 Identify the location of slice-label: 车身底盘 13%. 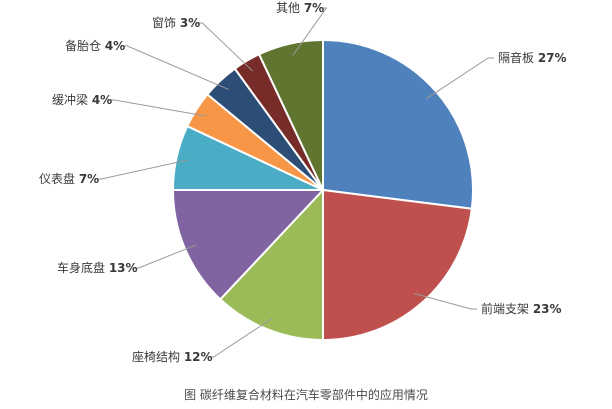
(97, 267).